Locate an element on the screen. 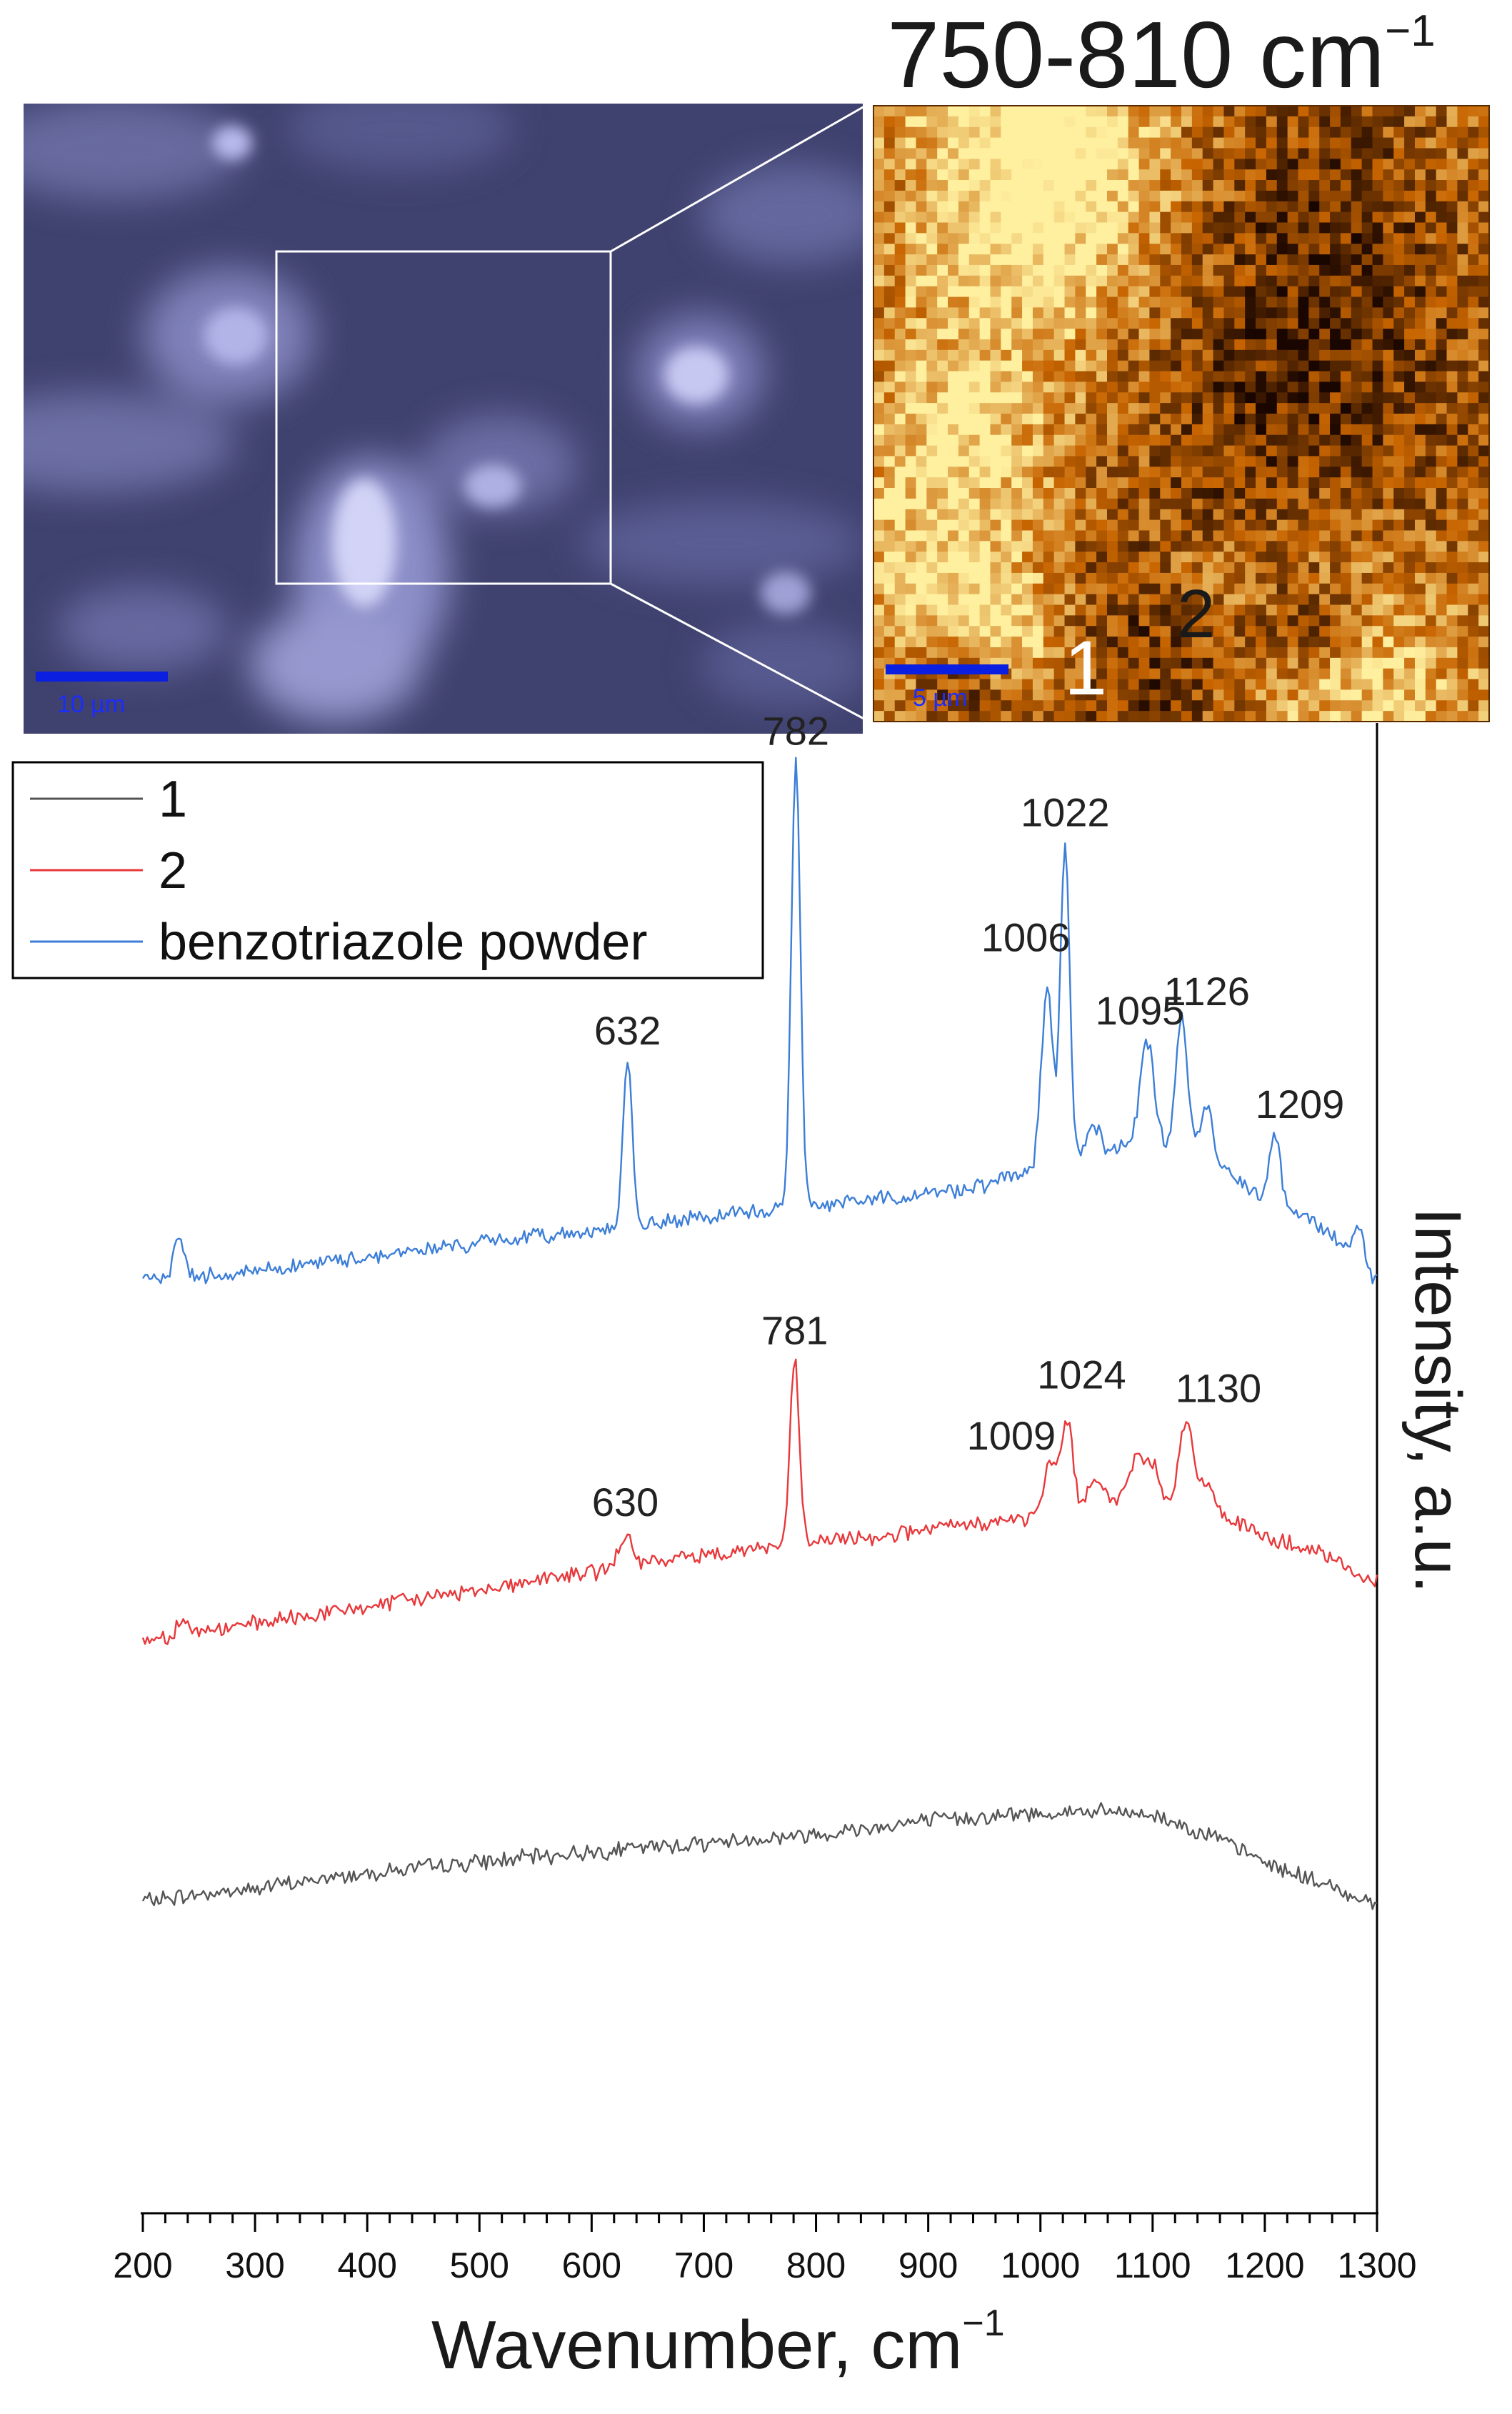 Image resolution: width=1512 pixels, height=2414 pixels. zoom-connector-bottom is located at coordinates (740, 652).